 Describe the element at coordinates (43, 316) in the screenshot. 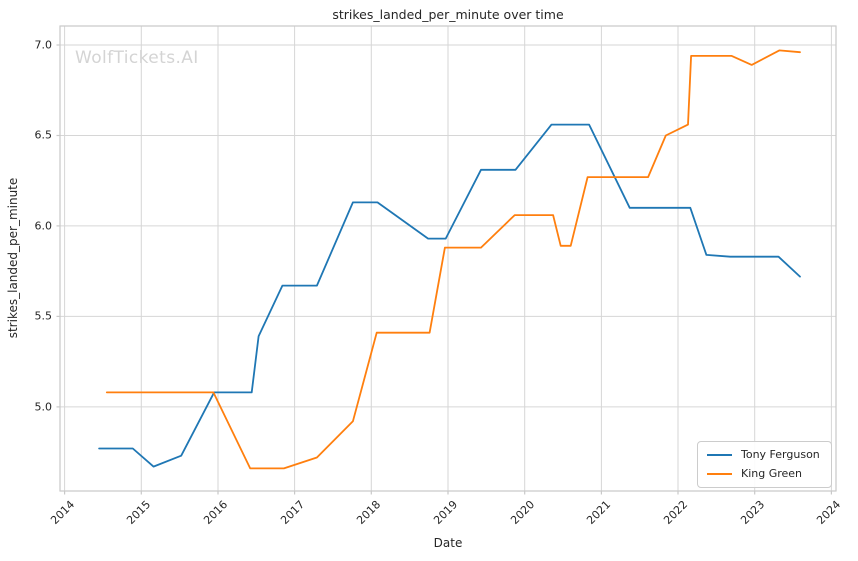

I see `y-tick-label: 5.5` at that location.